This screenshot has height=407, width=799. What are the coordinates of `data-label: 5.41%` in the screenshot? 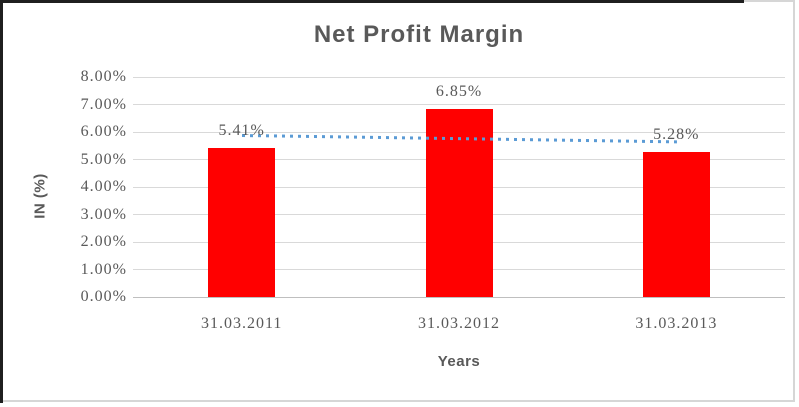 It's located at (241, 131).